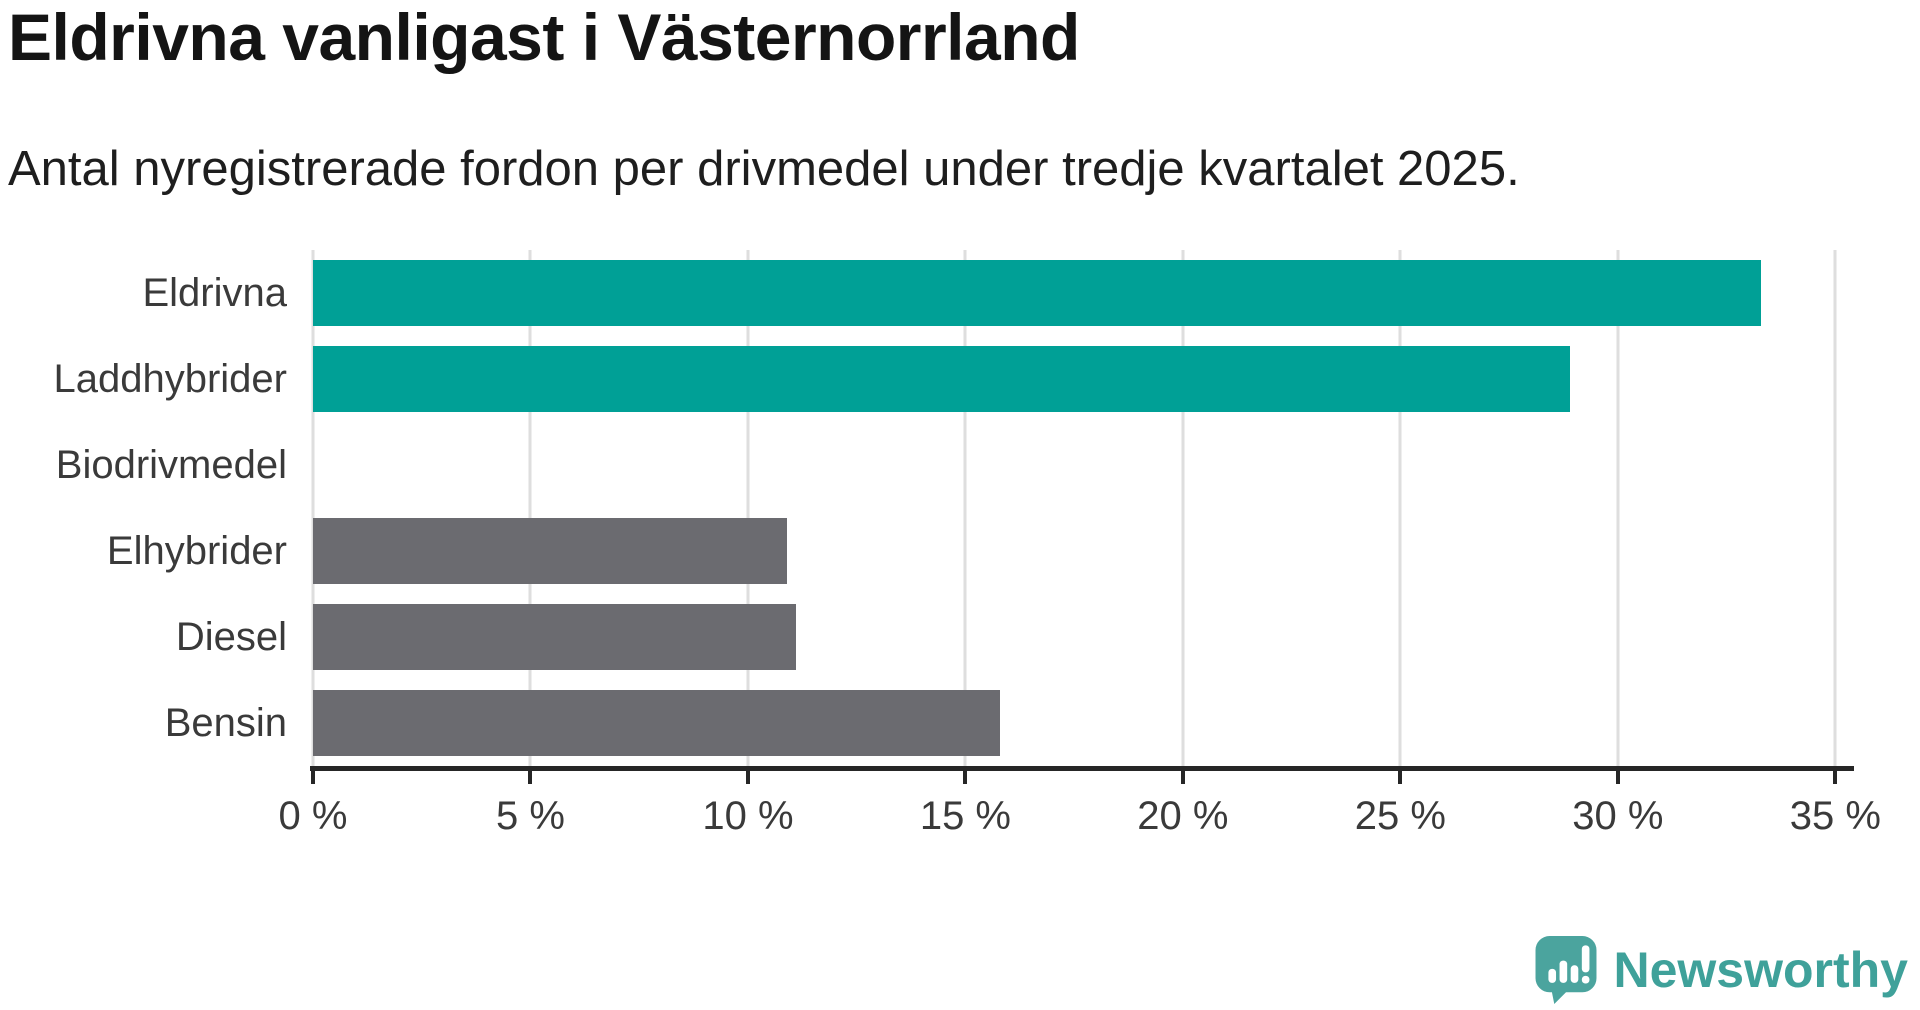 The image size is (1920, 1010). I want to click on category-label: Elhybrider, so click(196, 550).